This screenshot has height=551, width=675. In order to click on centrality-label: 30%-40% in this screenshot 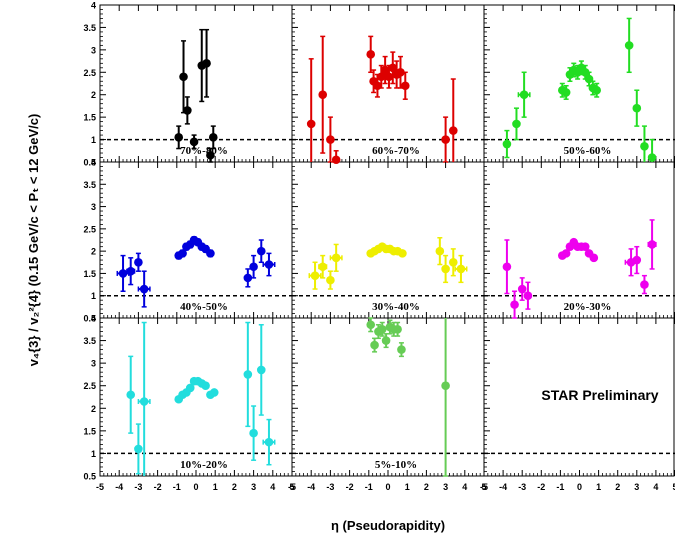, I will do `click(396, 307)`.